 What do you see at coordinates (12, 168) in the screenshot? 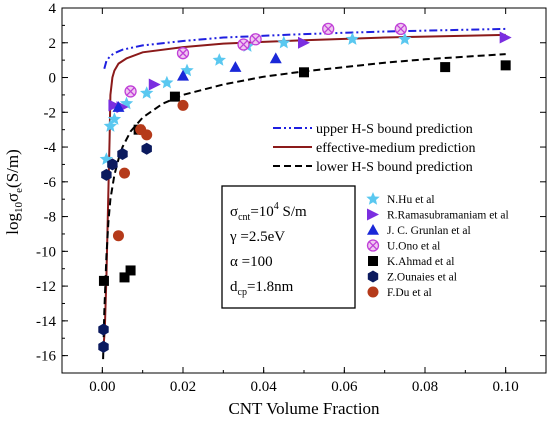
I see `y-label-unit: (S/m)` at bounding box center [12, 168].